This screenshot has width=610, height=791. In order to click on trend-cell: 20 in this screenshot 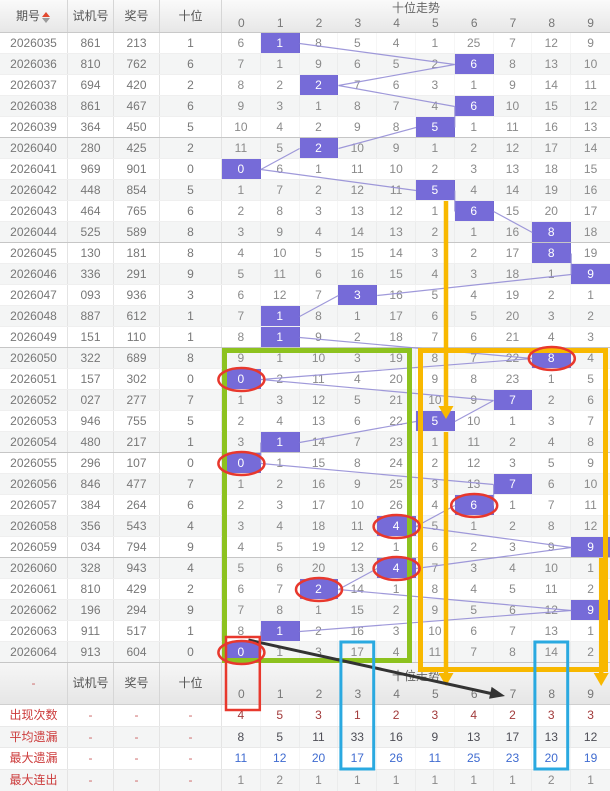, I will do `click(396, 379)`.